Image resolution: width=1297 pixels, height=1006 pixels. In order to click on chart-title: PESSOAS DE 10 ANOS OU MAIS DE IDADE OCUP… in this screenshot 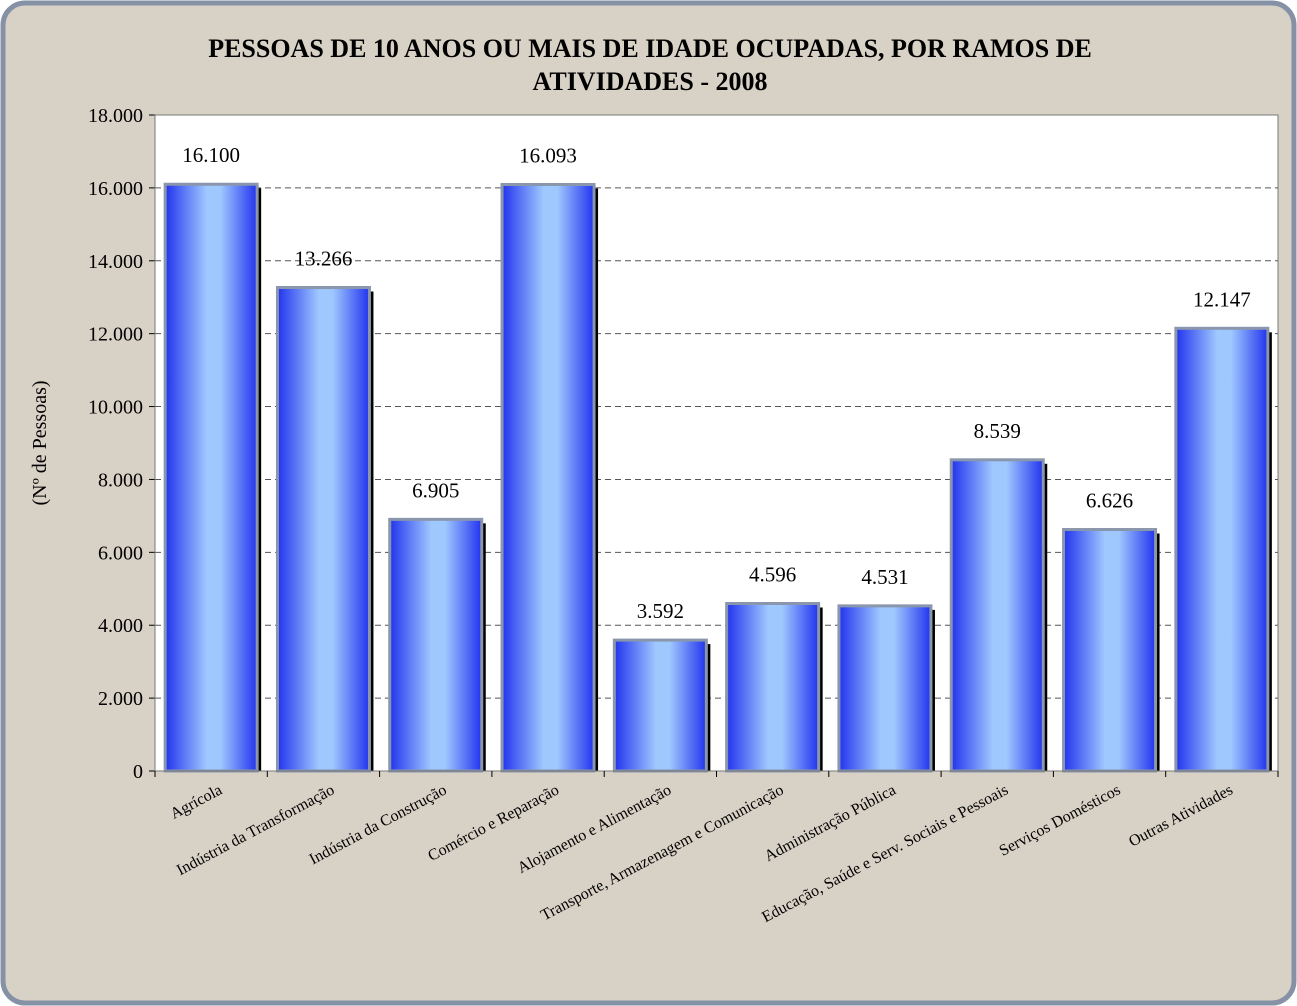, I will do `click(650, 65)`.